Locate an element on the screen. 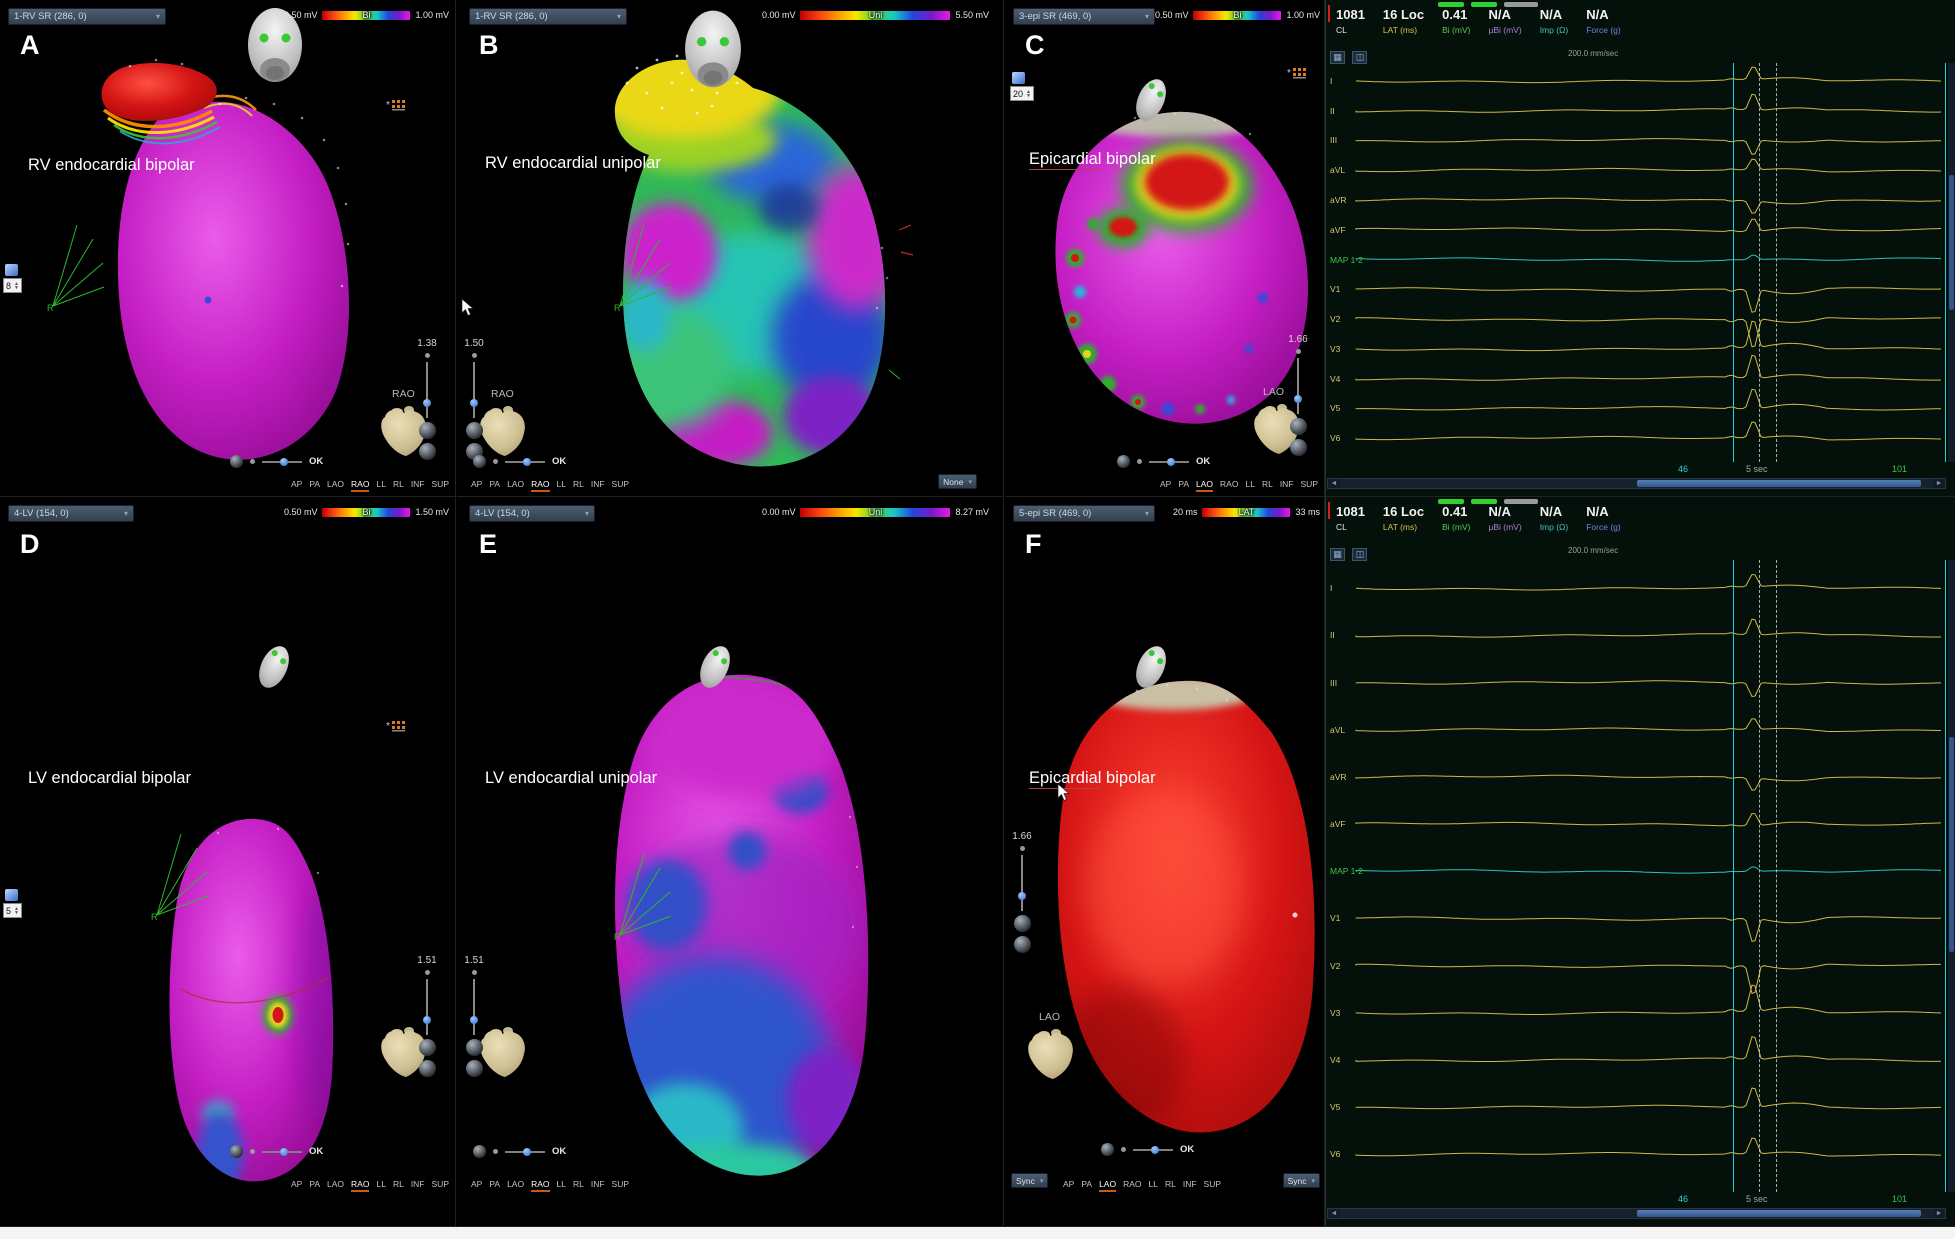 This screenshot has height=1239, width=1955. tag-visibility-control: * is located at coordinates (1297, 73).